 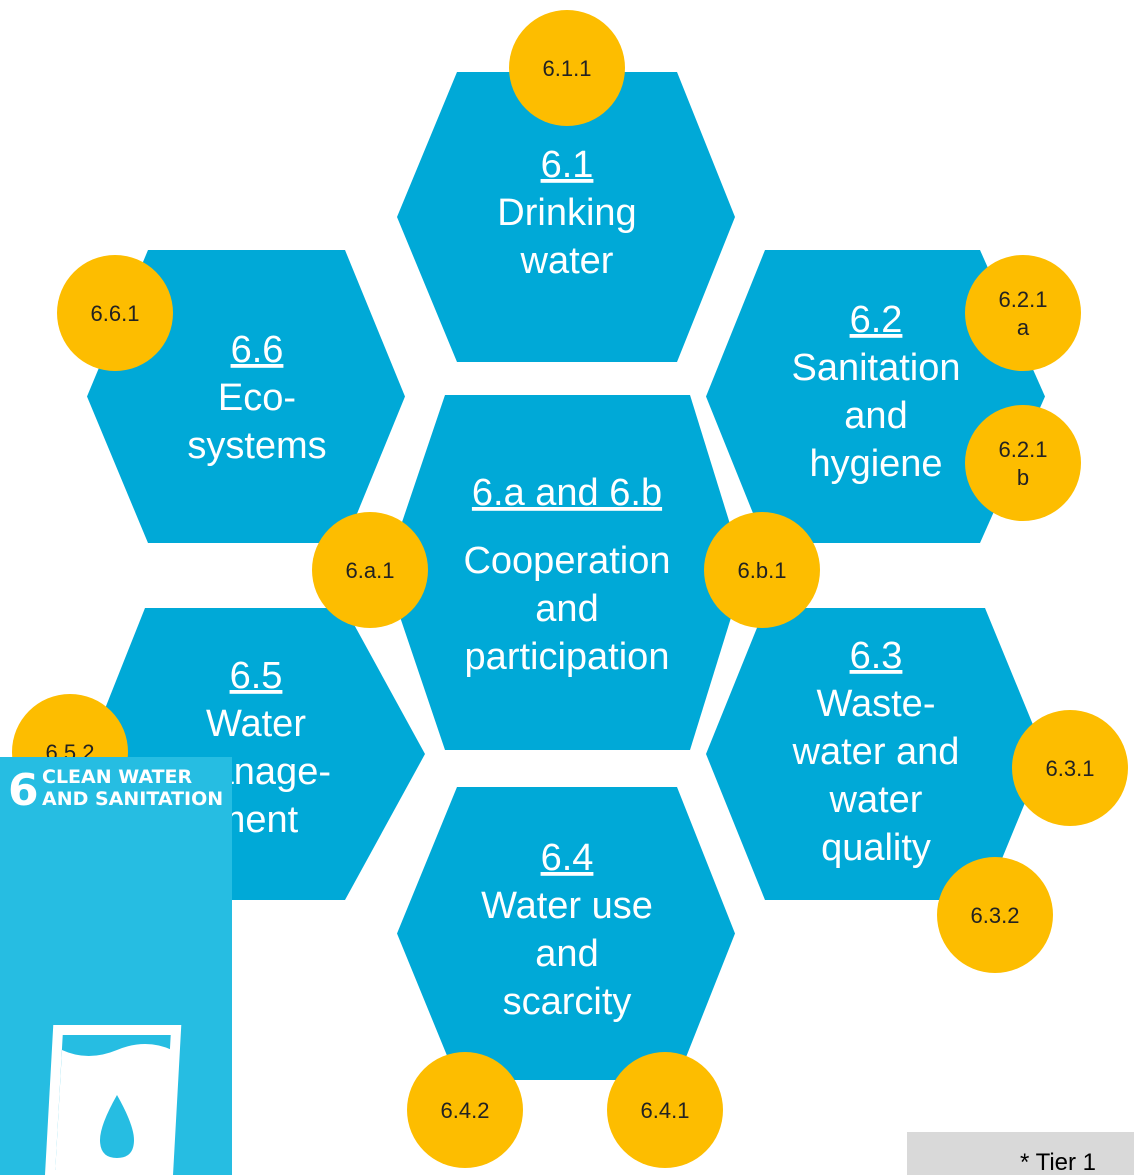 I want to click on note-background, so click(x=1020, y=1153).